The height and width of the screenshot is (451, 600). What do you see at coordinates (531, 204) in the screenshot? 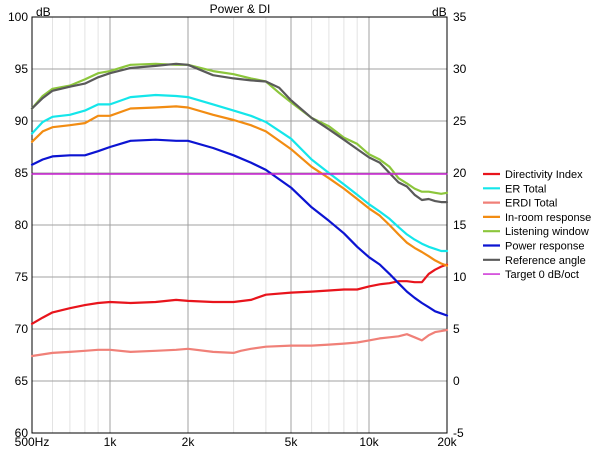
I see `legend-label: ERDI Total` at bounding box center [531, 204].